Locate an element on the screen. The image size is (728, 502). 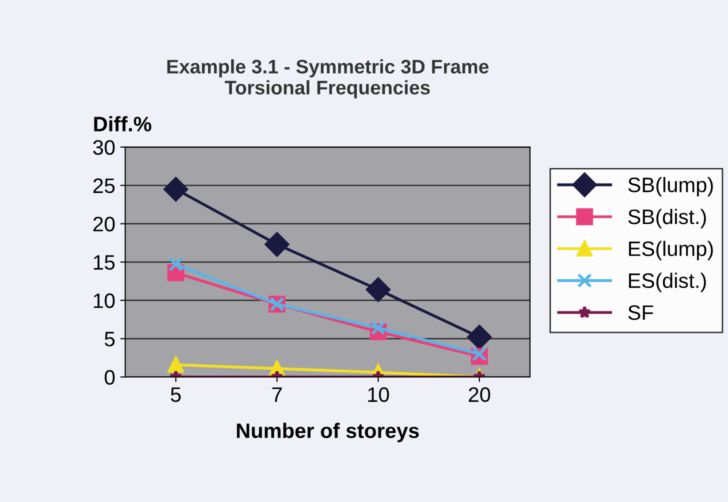
legend-label: SB(dist.) is located at coordinates (667, 218).